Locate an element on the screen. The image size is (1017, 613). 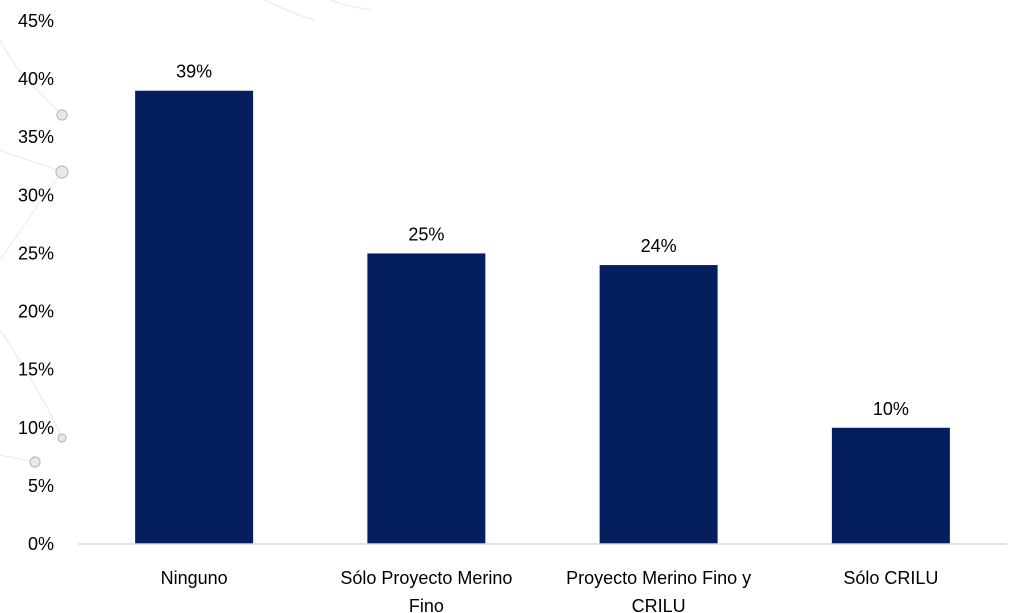
y-tick-label: 5% is located at coordinates (41, 486).